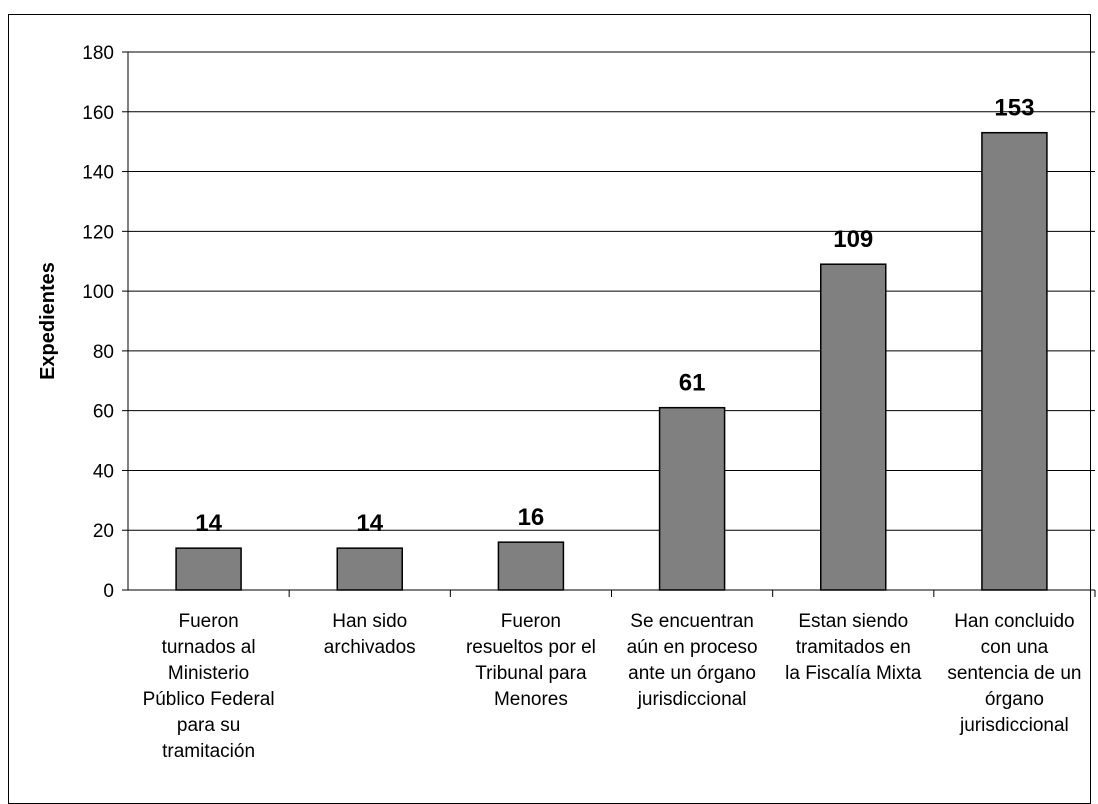 The width and height of the screenshot is (1098, 804). Describe the element at coordinates (98, 53) in the screenshot. I see `y-tick-label: 180` at that location.